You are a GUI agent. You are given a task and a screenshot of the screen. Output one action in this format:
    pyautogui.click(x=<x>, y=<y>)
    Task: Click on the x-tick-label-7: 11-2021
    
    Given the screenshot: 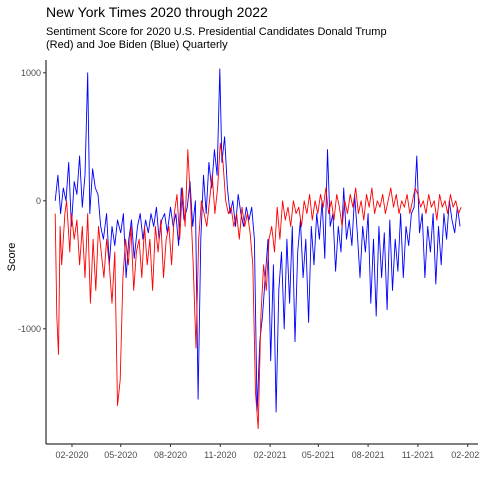 What is the action you would take?
    pyautogui.click(x=418, y=455)
    